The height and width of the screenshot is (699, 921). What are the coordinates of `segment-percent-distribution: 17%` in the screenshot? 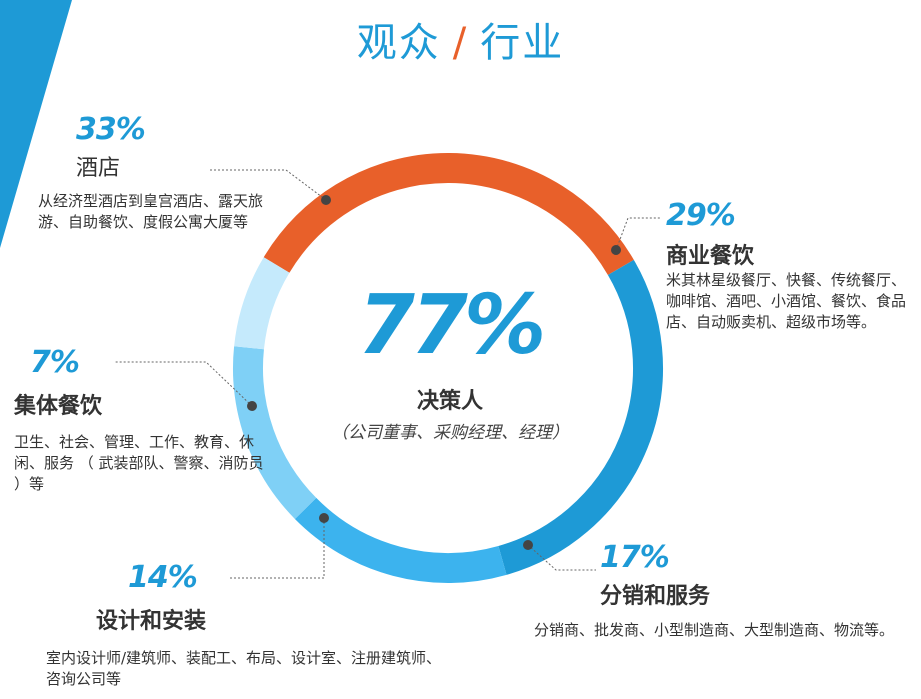 It's located at (635, 557).